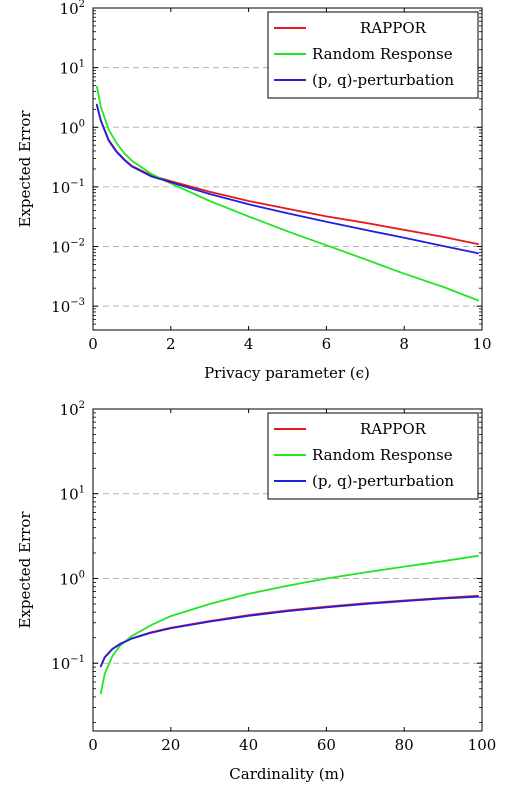 This screenshot has height=791, width=506. Describe the element at coordinates (249, 344) in the screenshot. I see `x-tick-label: 4` at that location.